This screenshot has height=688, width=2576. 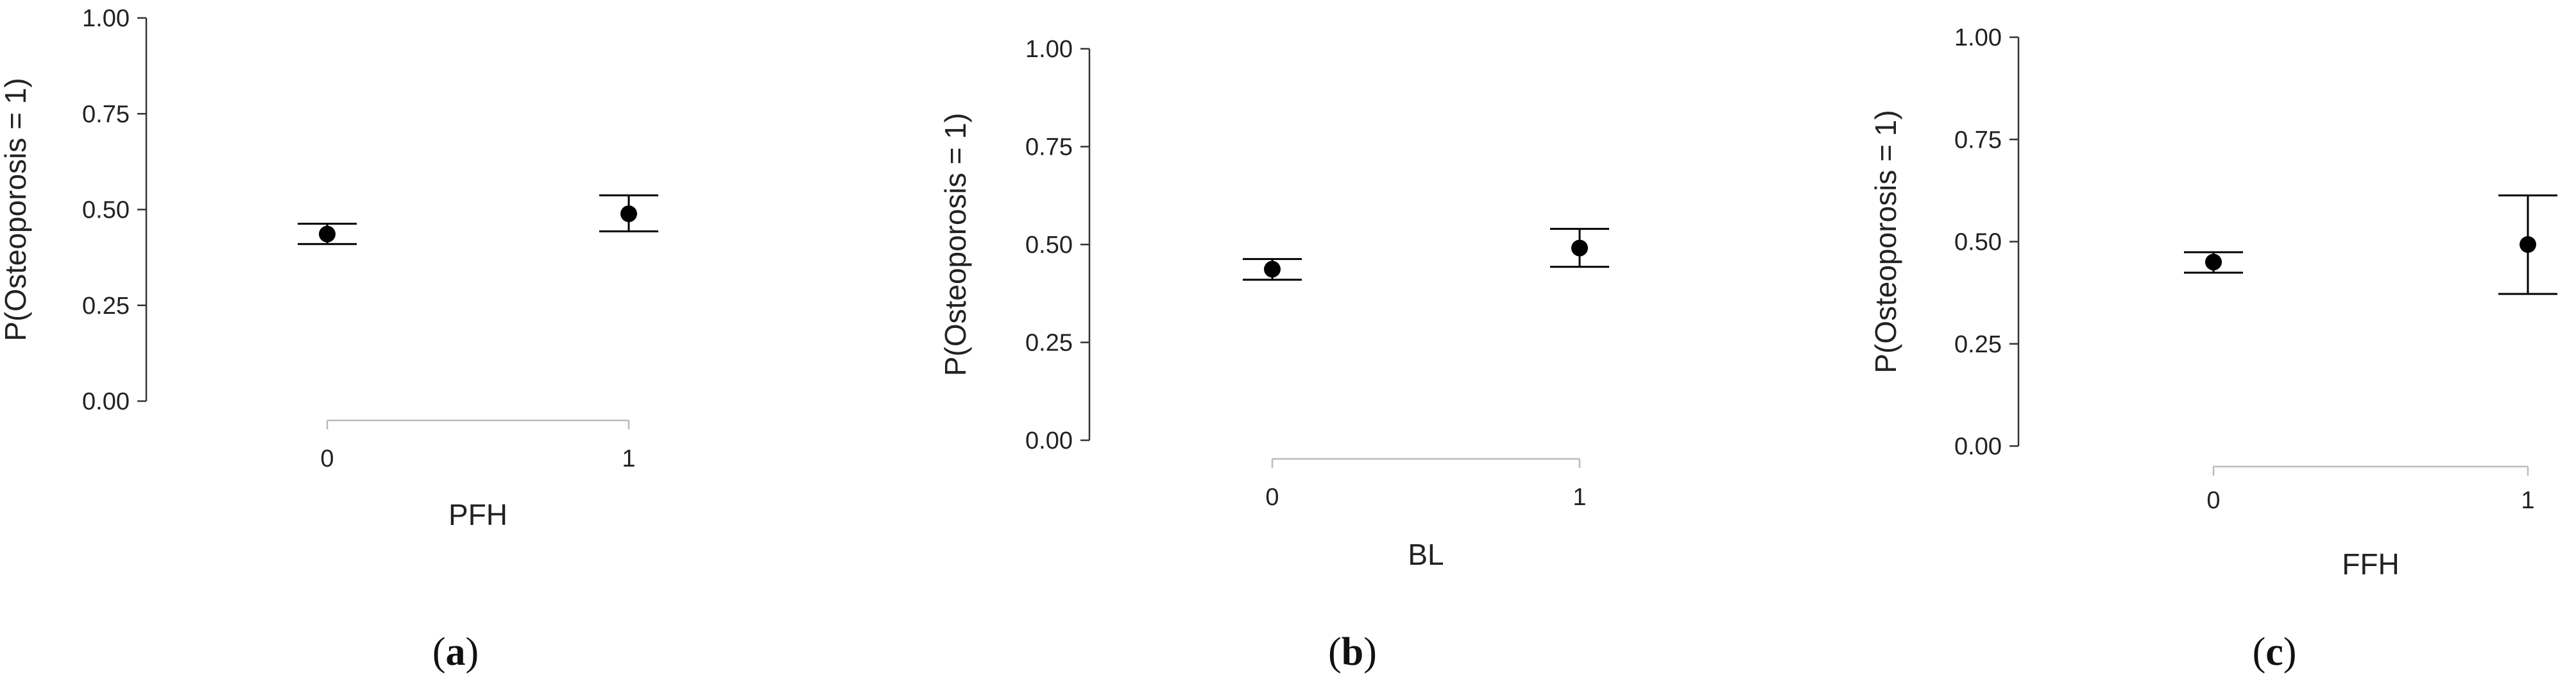 What do you see at coordinates (2370, 564) in the screenshot?
I see `x-axis-title: FFH` at bounding box center [2370, 564].